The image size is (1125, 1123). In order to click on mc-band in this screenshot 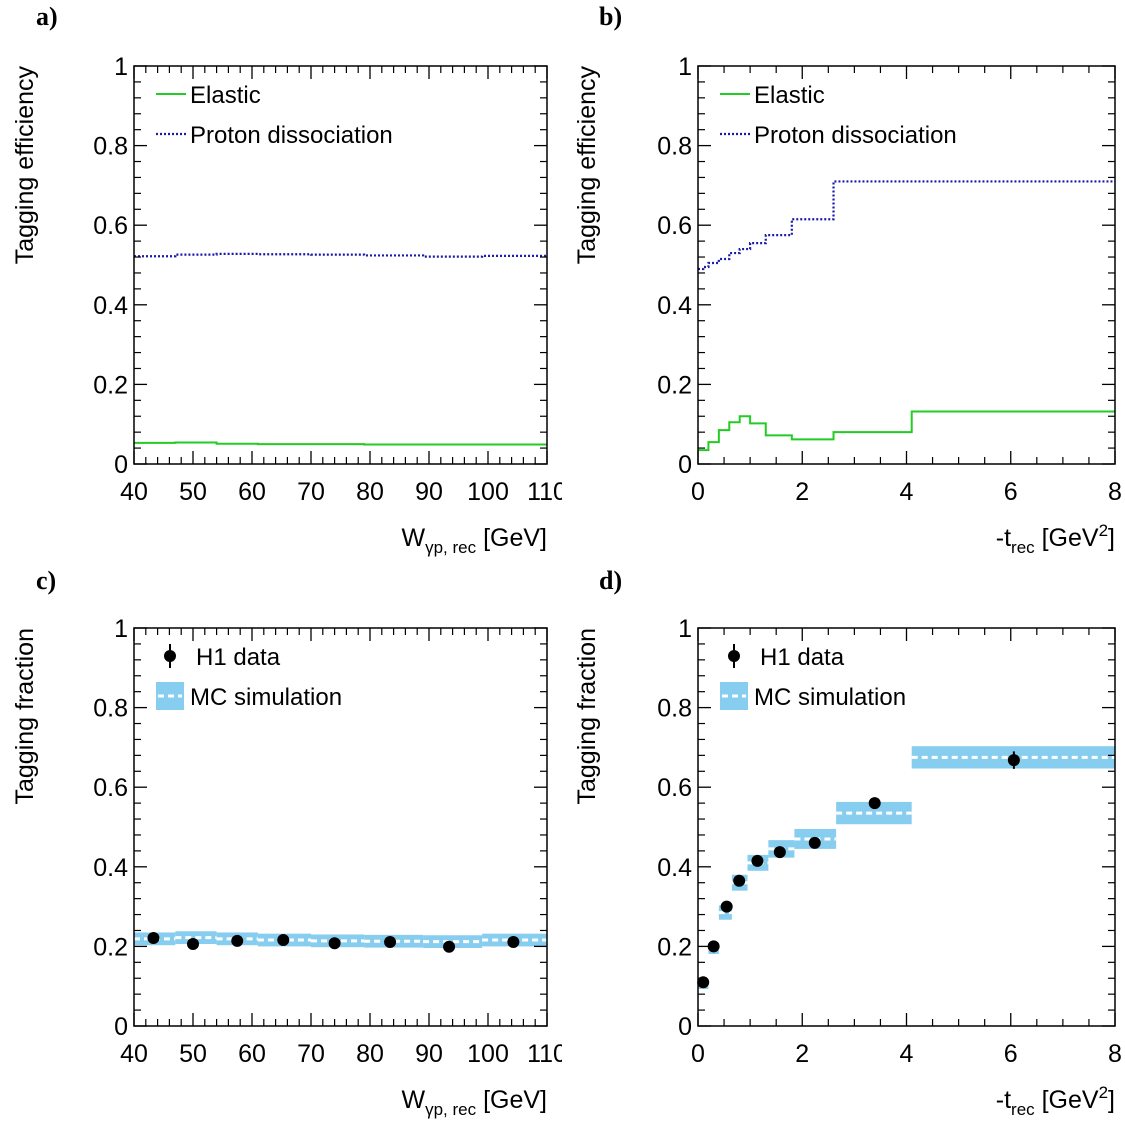, I will do `click(874, 813)`.